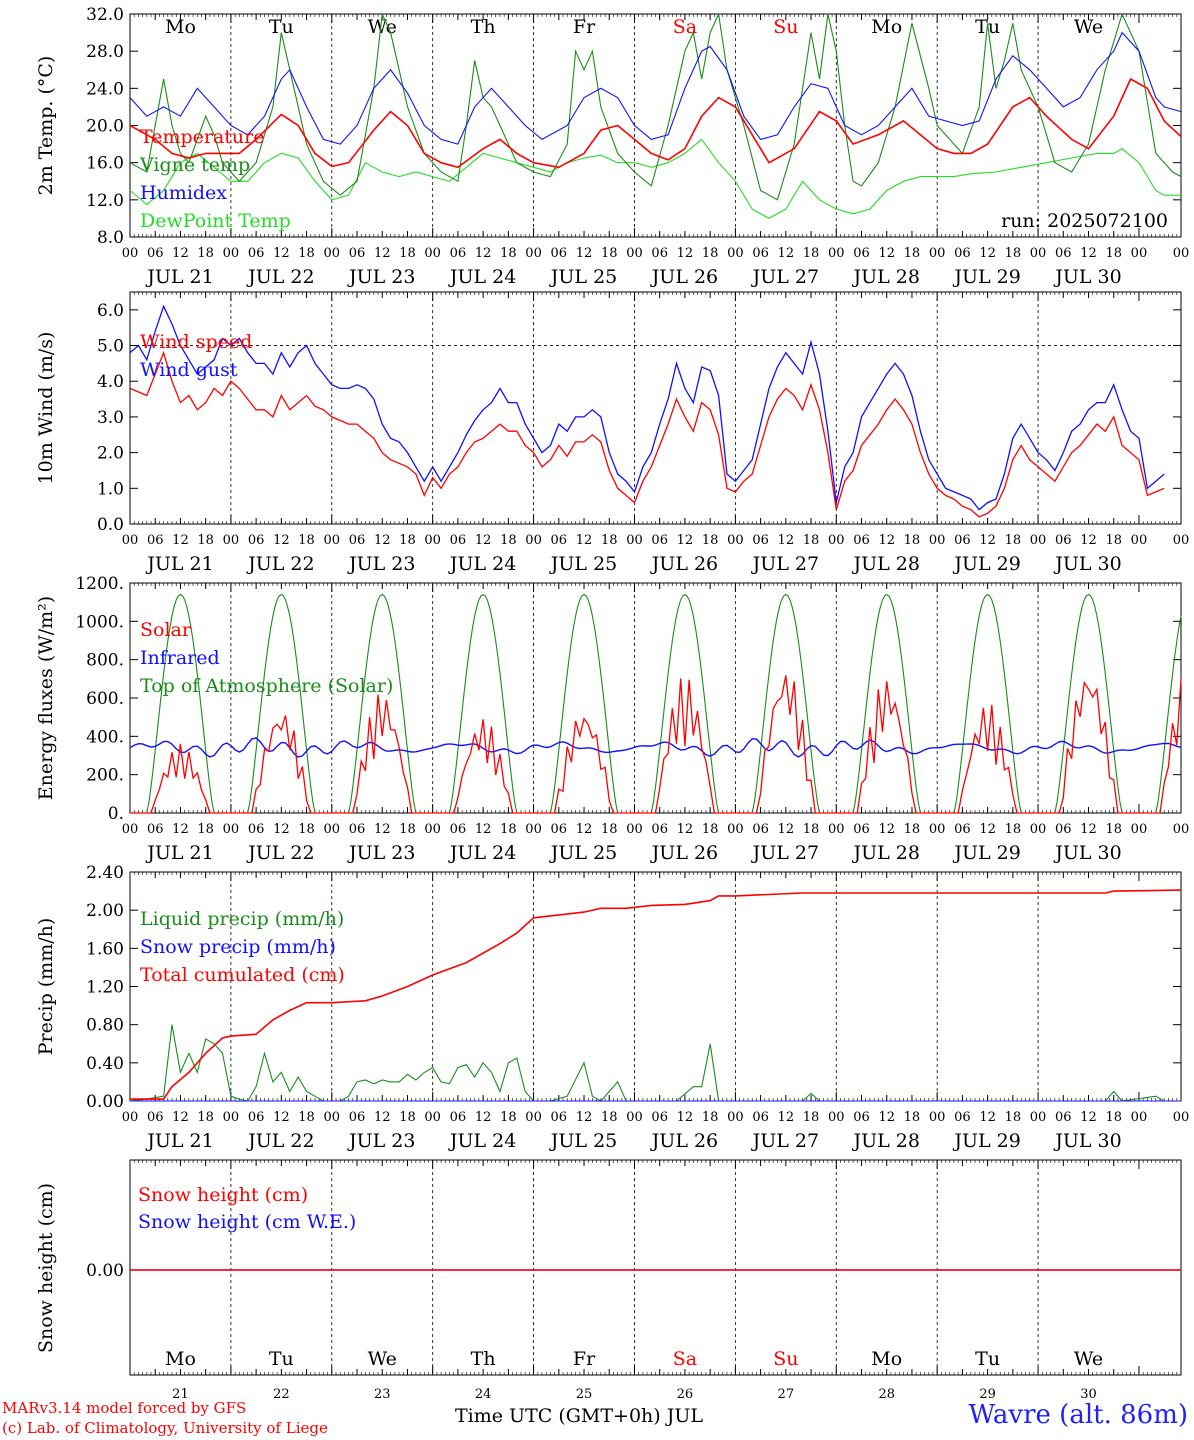 This screenshot has height=1440, width=1194. Describe the element at coordinates (105, 15) in the screenshot. I see `y-tick-label: 32.0` at that location.